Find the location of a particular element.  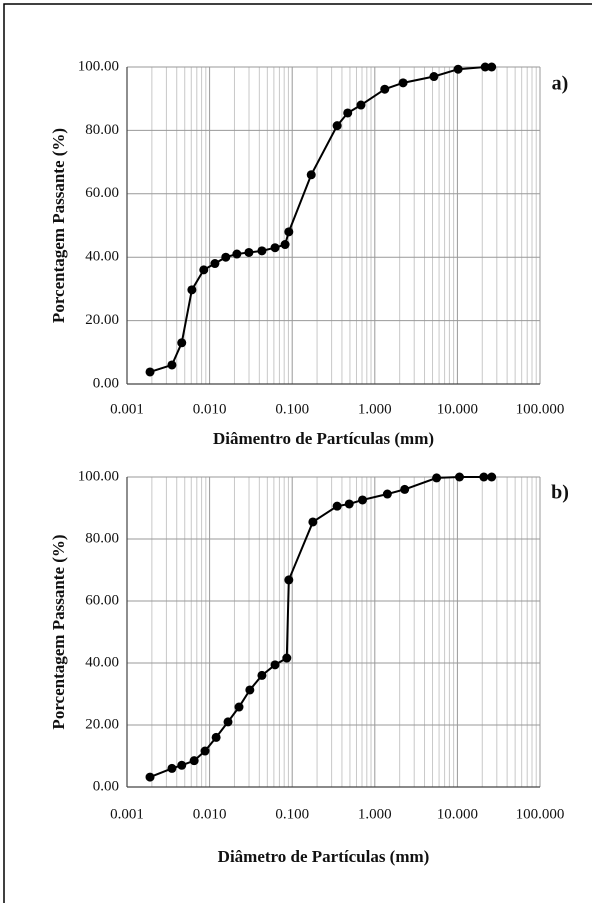

panel-label: a) is located at coordinates (560, 84).